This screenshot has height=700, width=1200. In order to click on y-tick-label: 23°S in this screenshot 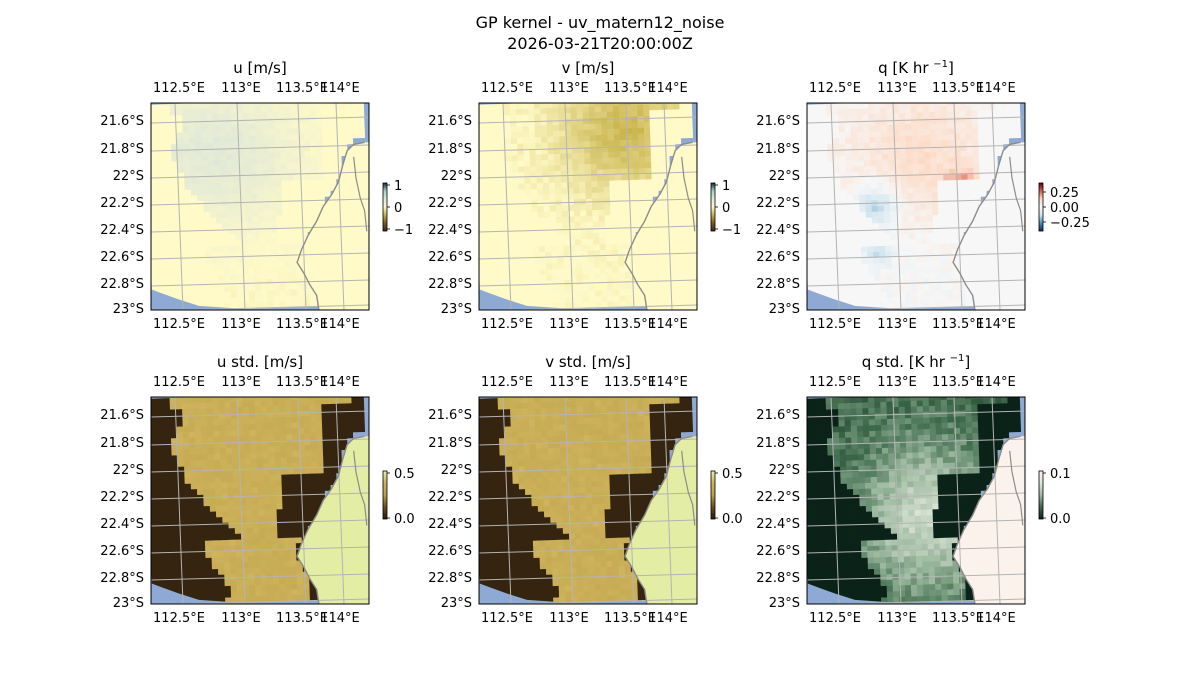, I will do `click(128, 309)`.